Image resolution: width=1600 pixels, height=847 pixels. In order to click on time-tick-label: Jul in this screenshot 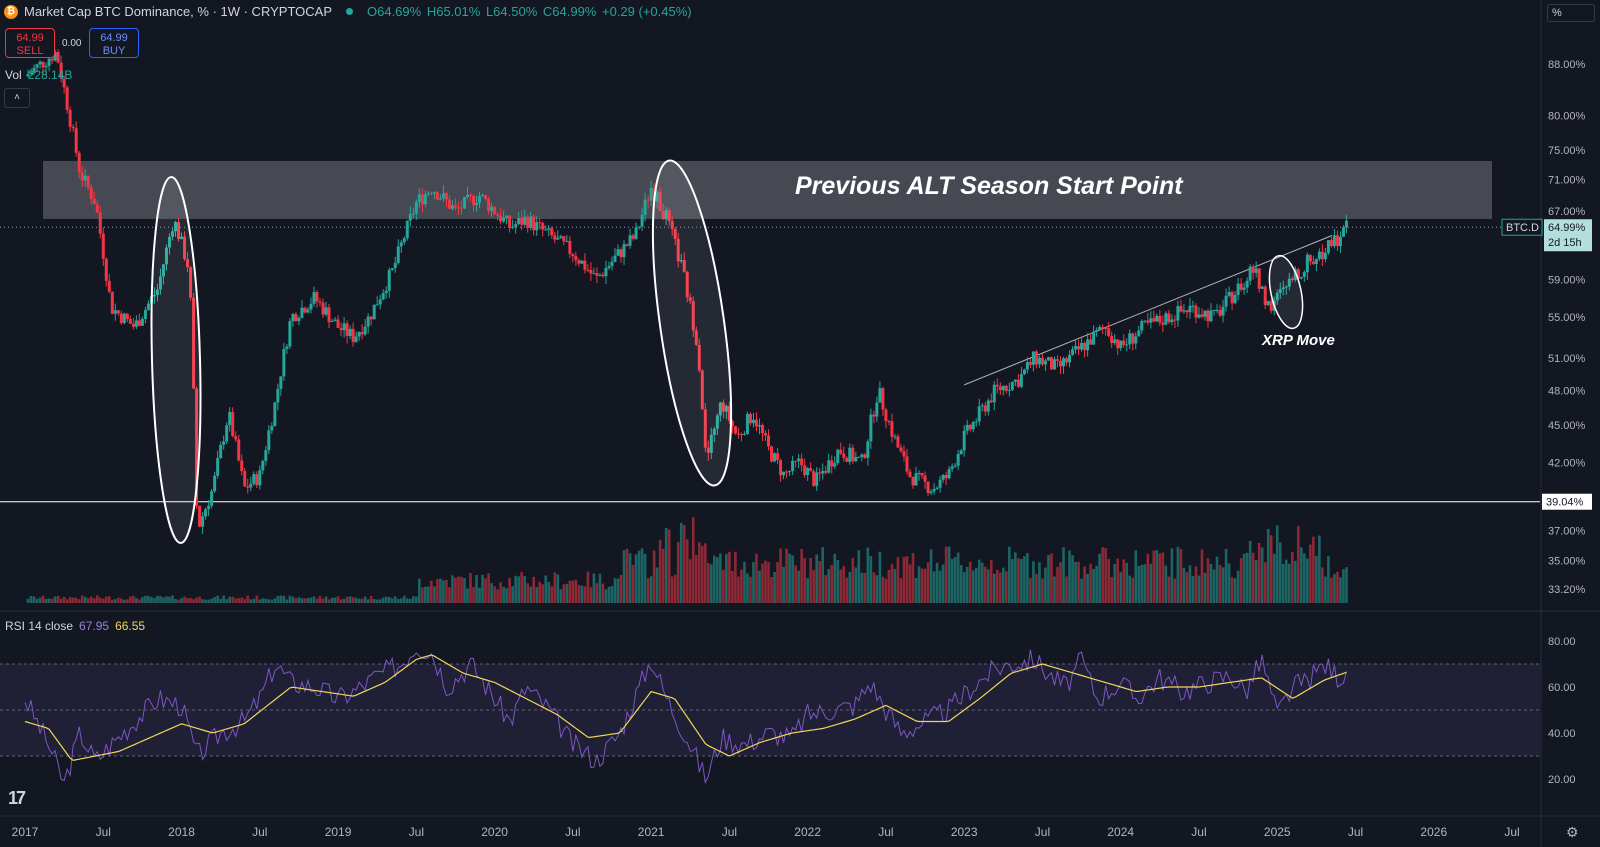, I will do `click(1198, 832)`.